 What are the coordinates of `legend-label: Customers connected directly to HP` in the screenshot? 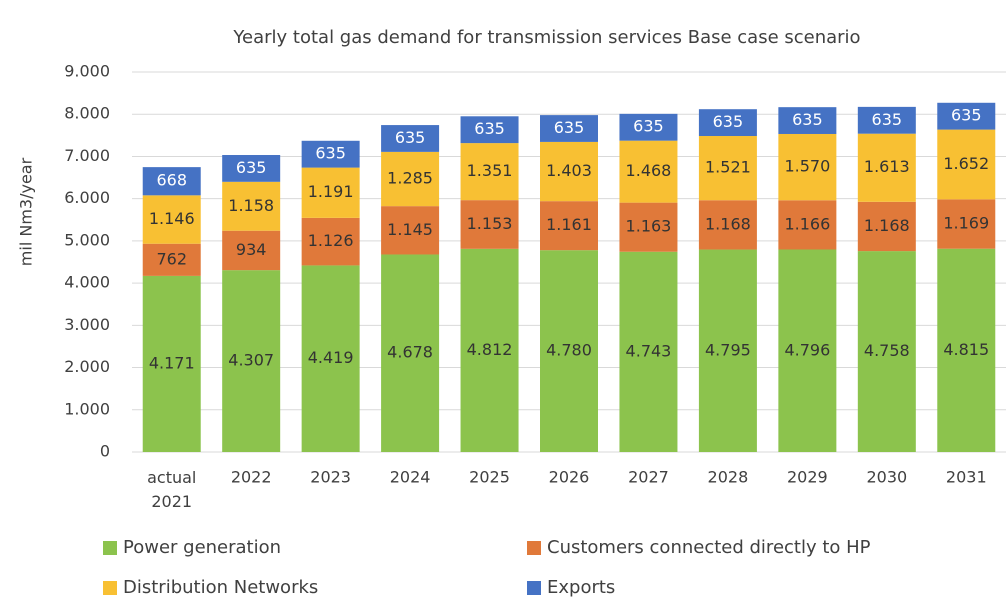 It's located at (709, 547).